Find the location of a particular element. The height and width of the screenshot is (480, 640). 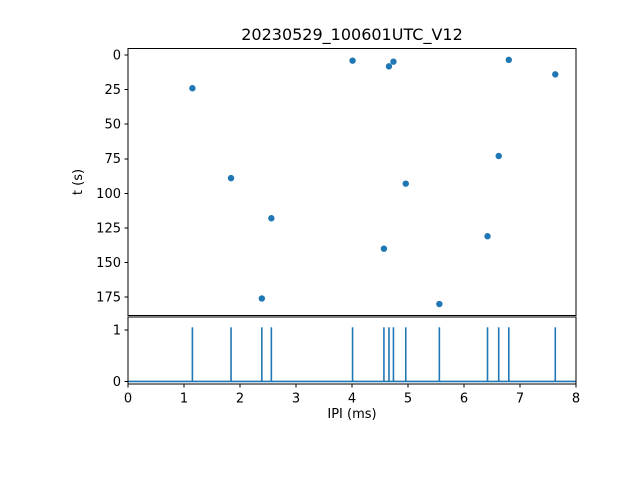

x-tick-label: 5 is located at coordinates (408, 399).